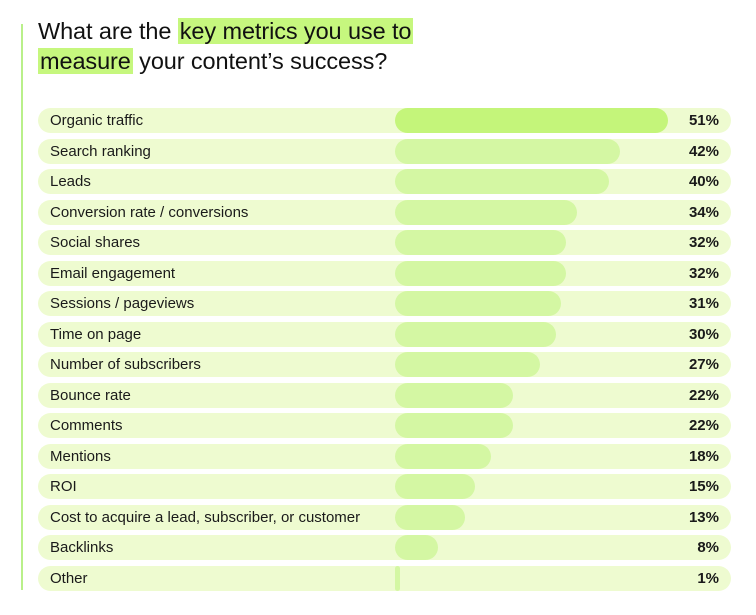 This screenshot has height=615, width=756. I want to click on category-label: Comments, so click(86, 425).